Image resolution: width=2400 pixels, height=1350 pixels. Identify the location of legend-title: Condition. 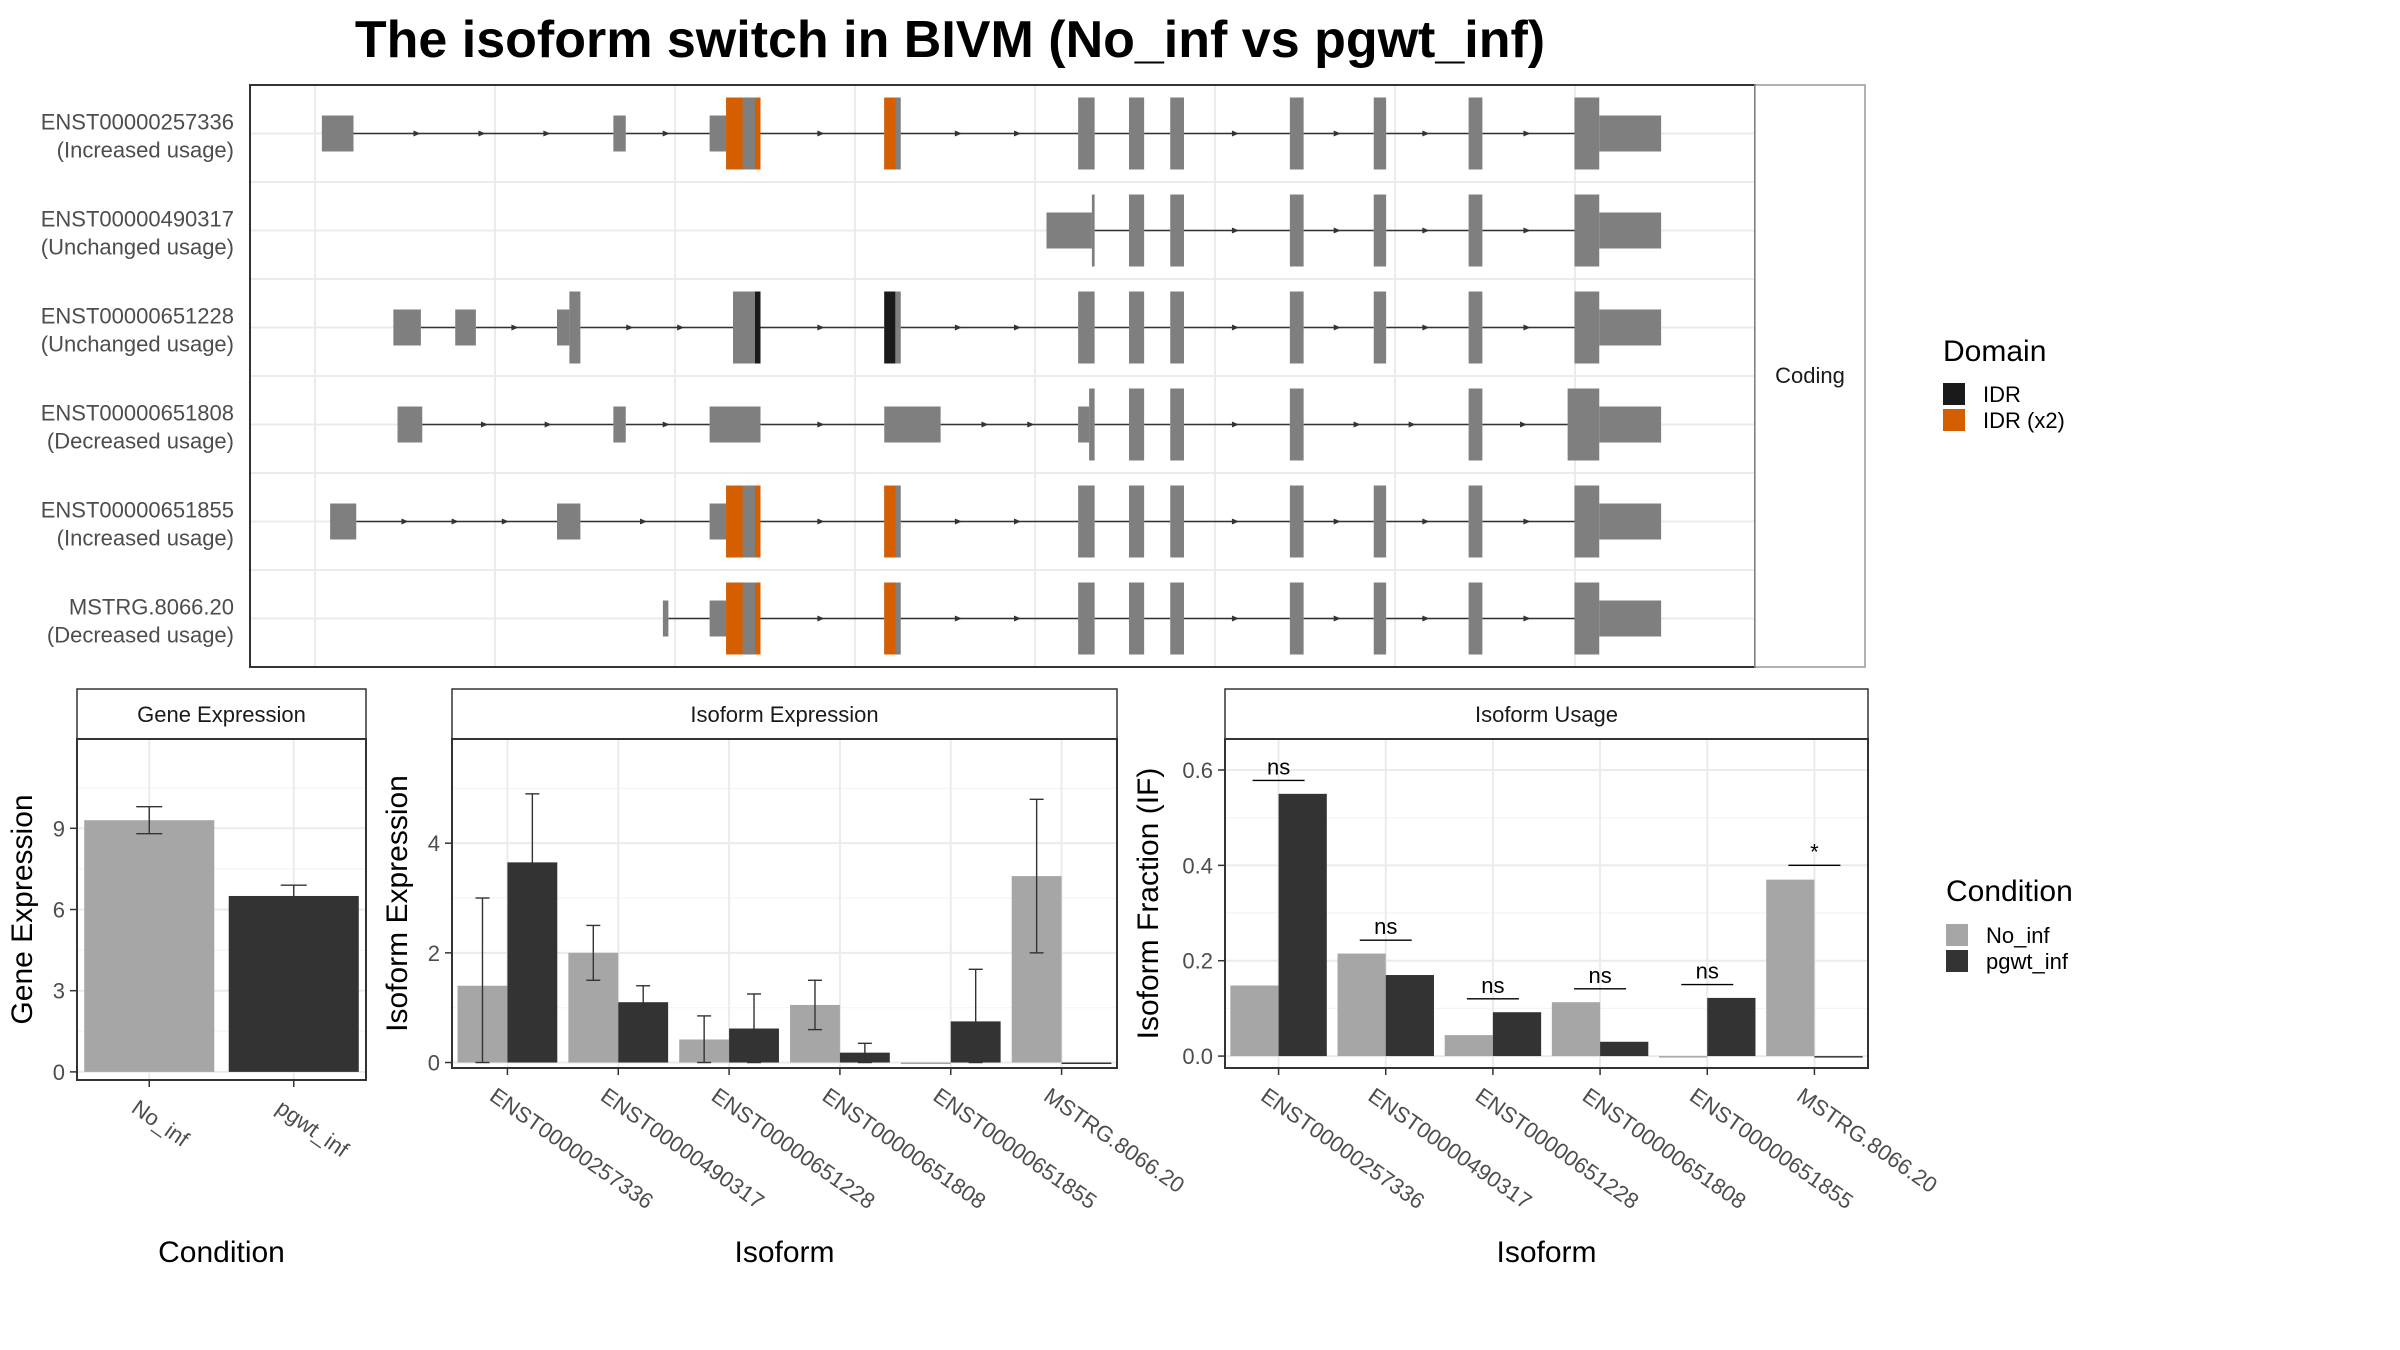
(2009, 891).